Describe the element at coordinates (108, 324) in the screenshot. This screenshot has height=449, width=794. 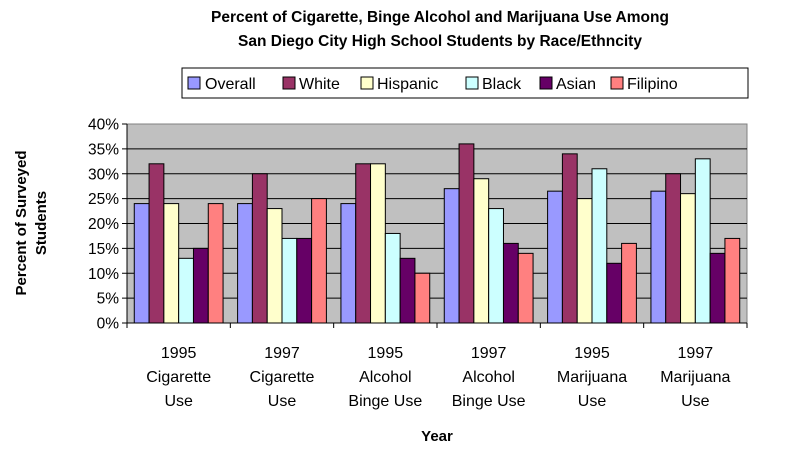
I see `y-tick-label: 0%` at that location.